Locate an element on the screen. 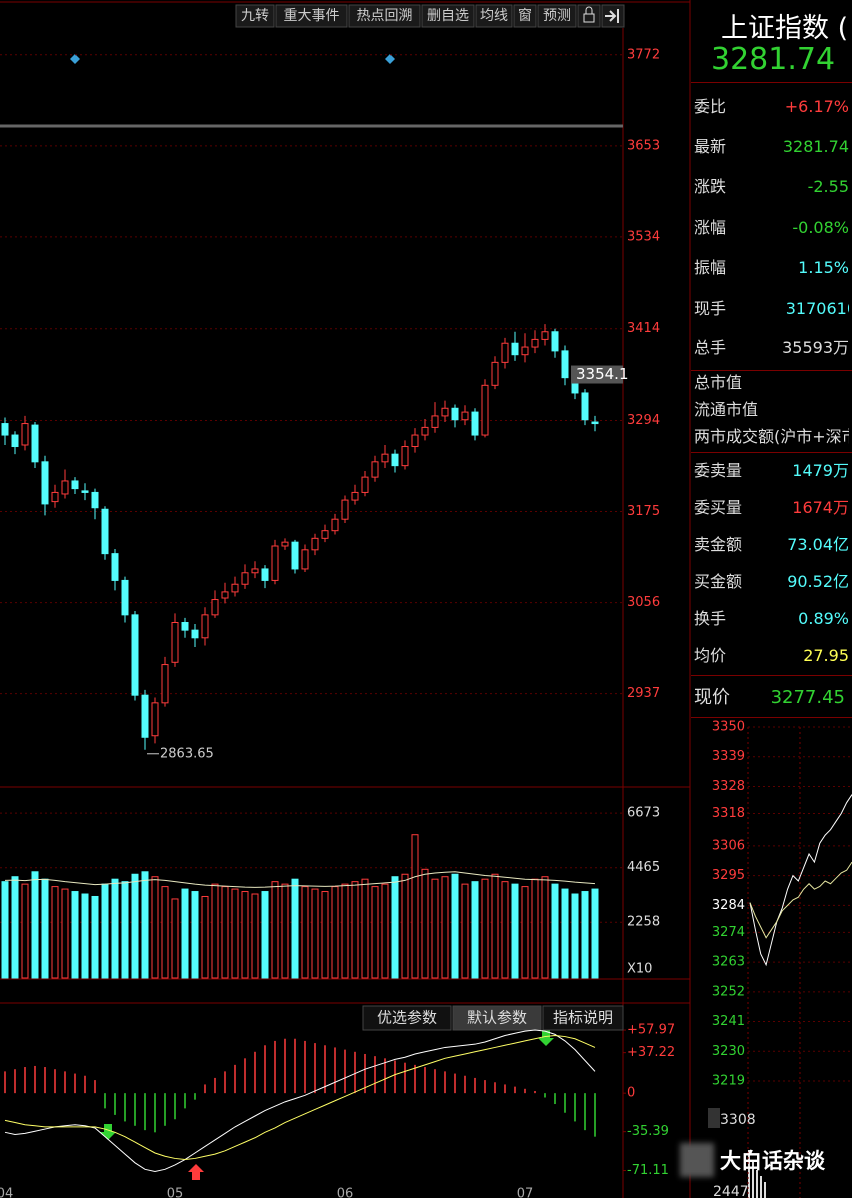 This screenshot has width=852, height=1198. y-tick-label: -35.39 is located at coordinates (648, 1131).